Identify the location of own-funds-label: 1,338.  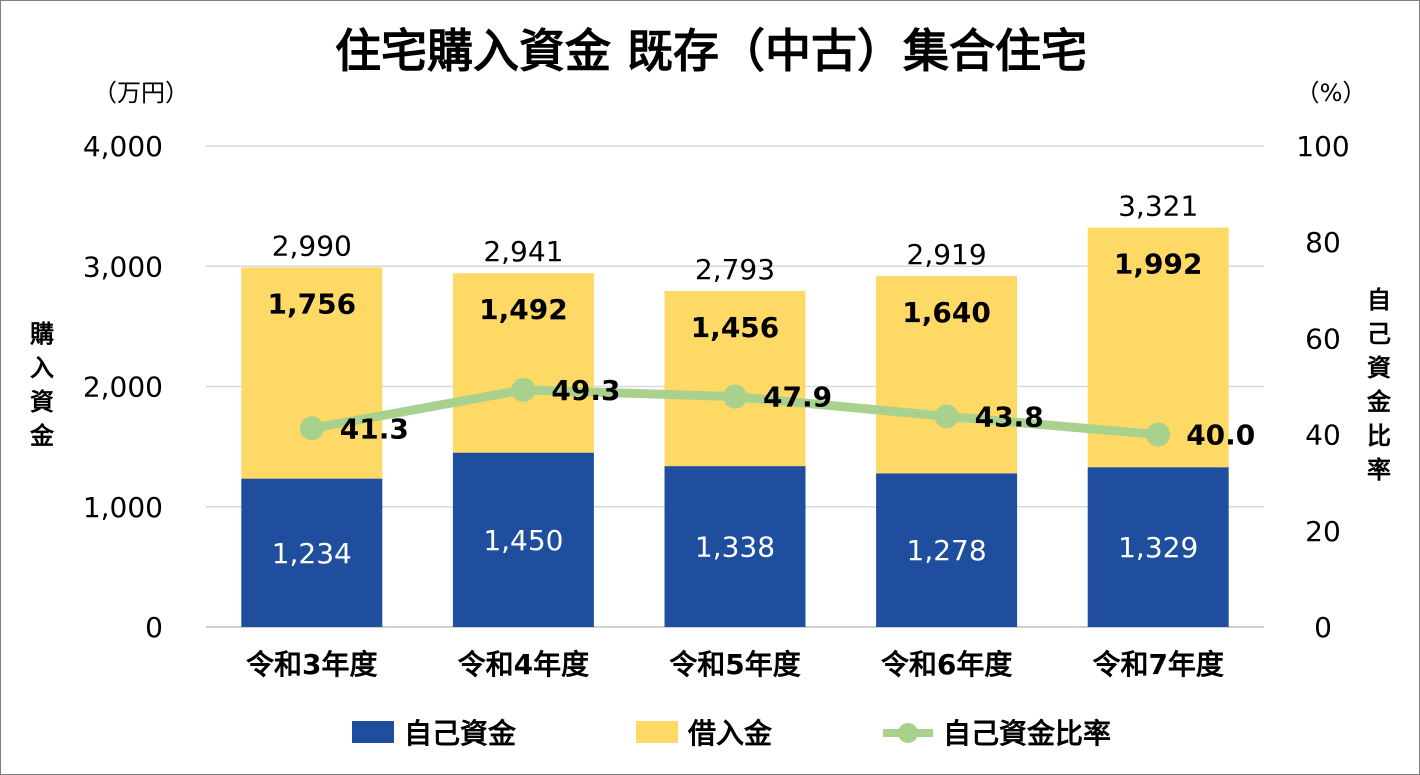
(735, 547).